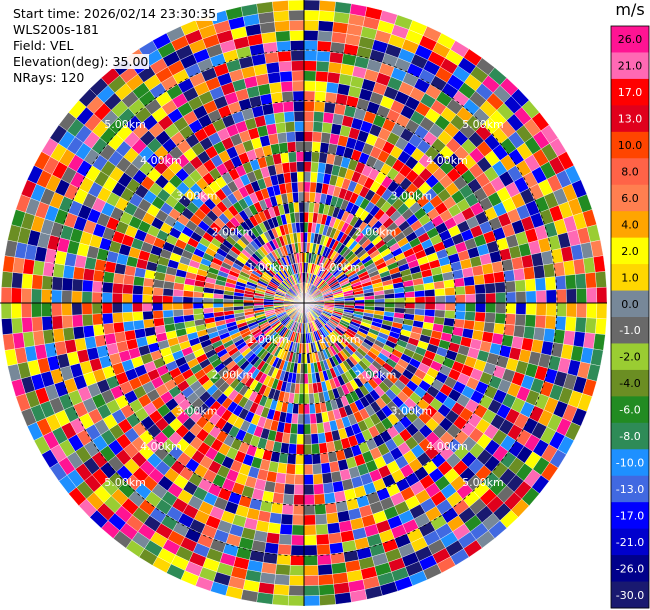 The image size is (650, 610). I want to click on range-ring-label: 4.00km, so click(447, 160).